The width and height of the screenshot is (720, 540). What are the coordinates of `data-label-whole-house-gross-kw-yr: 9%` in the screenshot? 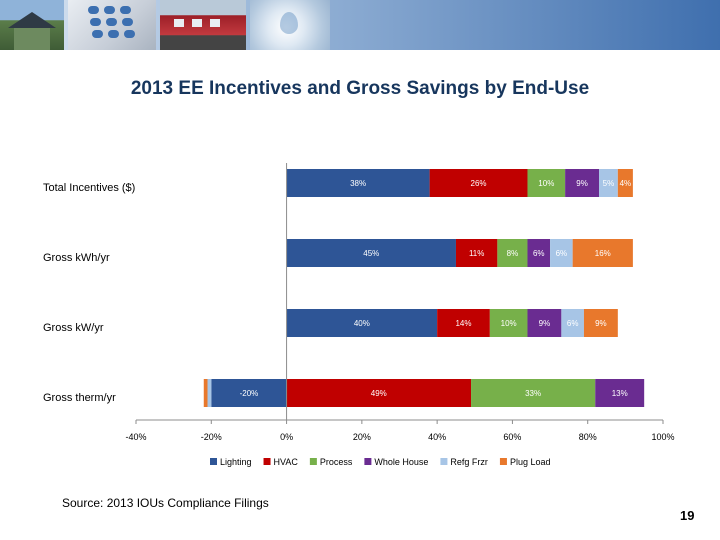 It's located at (545, 323).